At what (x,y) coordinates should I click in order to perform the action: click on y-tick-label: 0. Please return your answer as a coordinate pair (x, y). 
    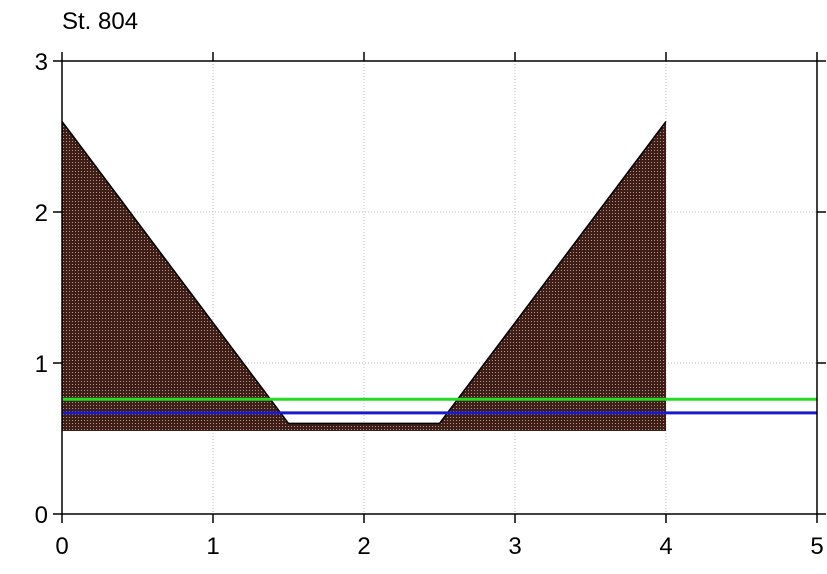
    Looking at the image, I should click on (41, 515).